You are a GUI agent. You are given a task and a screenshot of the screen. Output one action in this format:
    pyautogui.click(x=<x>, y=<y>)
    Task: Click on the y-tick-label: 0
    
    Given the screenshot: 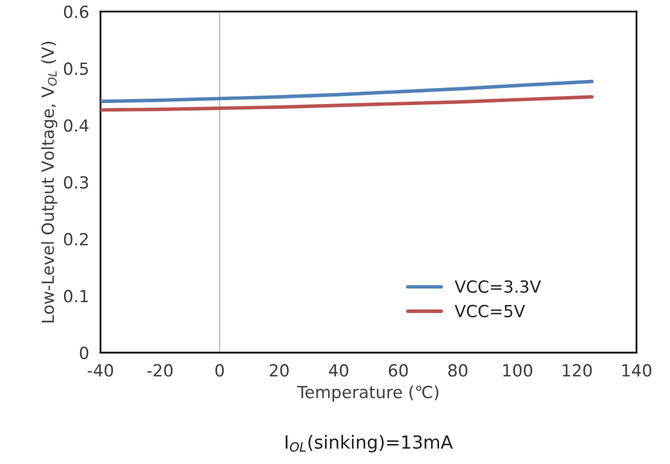 What is the action you would take?
    pyautogui.click(x=84, y=353)
    